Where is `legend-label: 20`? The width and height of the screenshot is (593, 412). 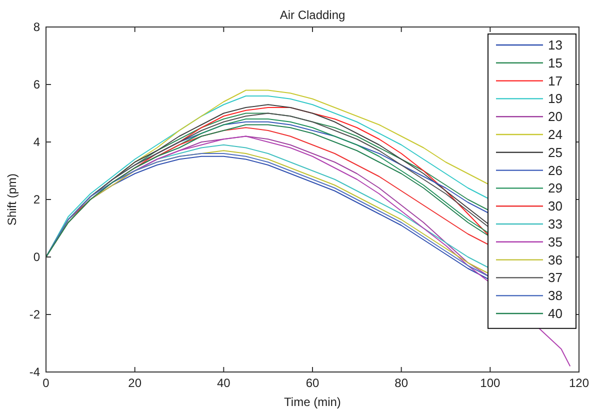 legend-label: 20 is located at coordinates (555, 116).